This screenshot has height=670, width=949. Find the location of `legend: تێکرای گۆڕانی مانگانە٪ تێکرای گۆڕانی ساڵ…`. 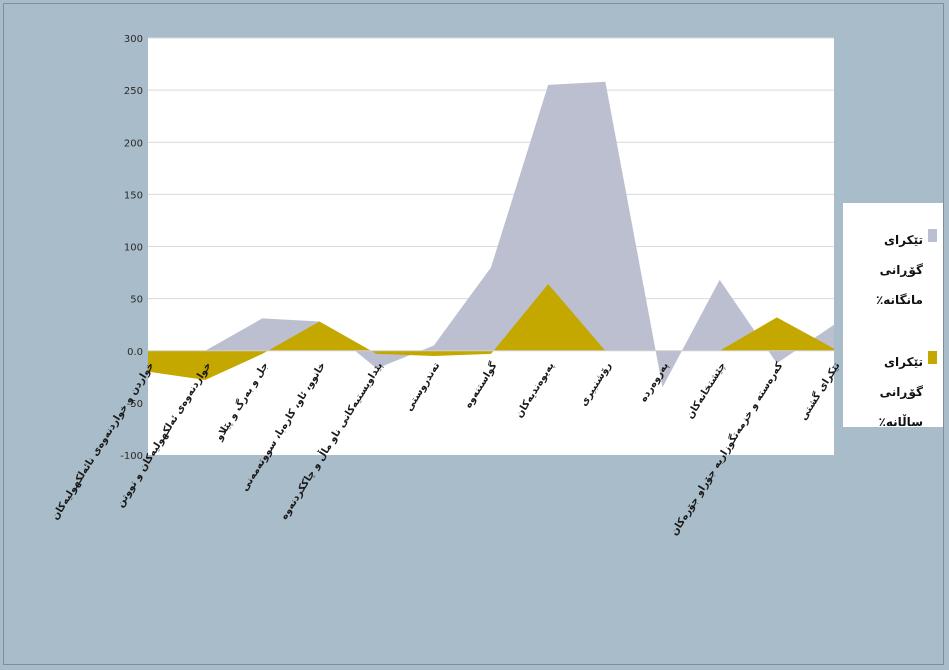

legend: تێکرای گۆڕانی مانگانە٪ تێکرای گۆڕانی ساڵ… is located at coordinates (893, 316).